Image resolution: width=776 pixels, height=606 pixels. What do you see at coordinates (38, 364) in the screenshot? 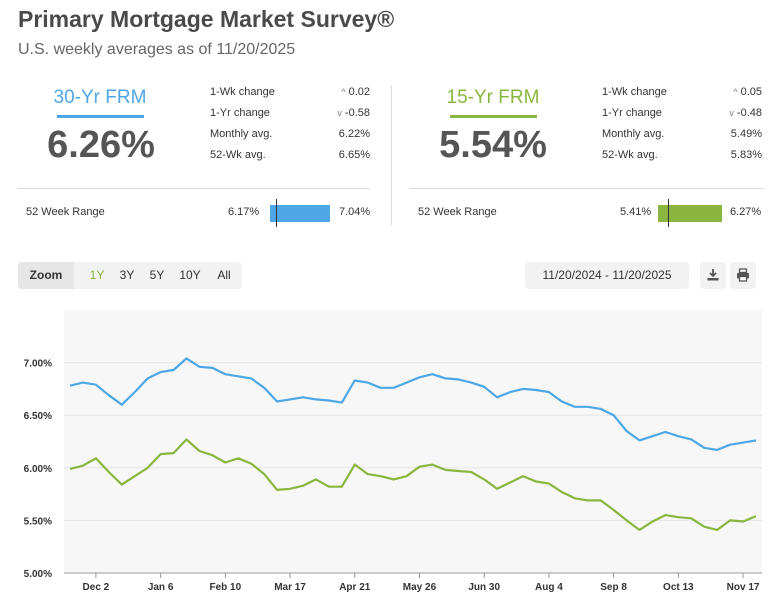
I see `y-tick-label: 7.00%` at bounding box center [38, 364].